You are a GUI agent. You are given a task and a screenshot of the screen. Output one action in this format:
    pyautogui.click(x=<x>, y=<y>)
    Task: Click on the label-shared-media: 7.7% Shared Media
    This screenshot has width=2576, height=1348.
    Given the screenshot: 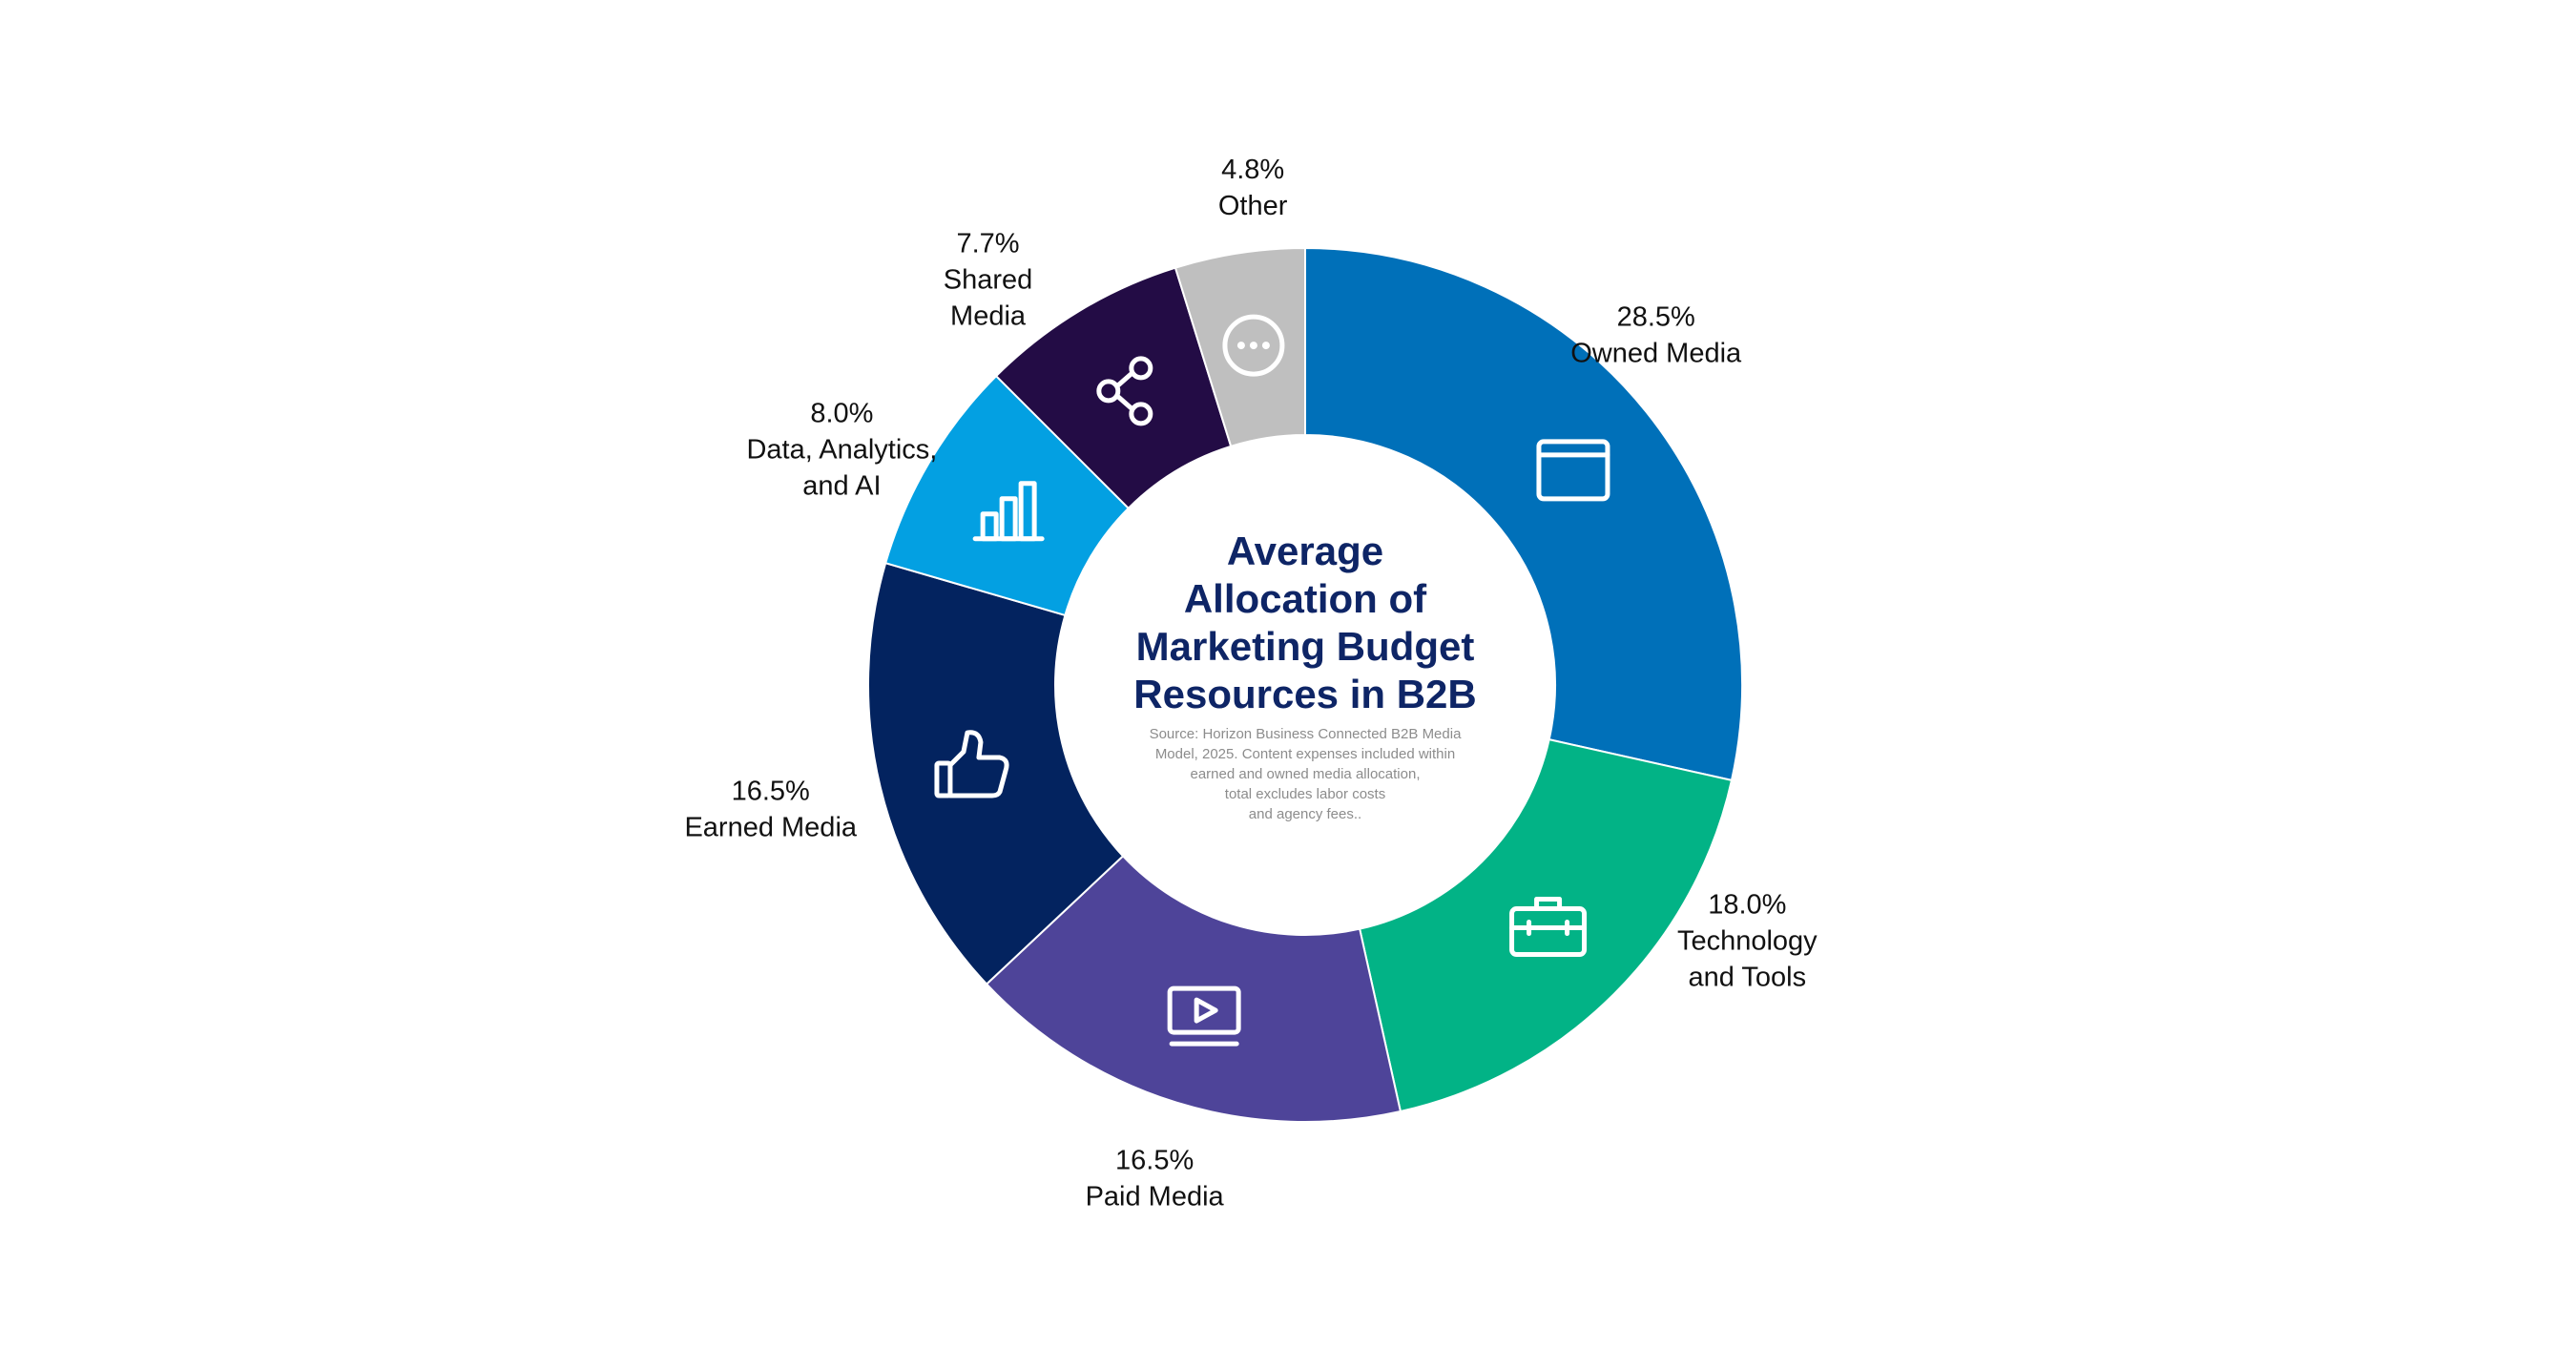 What is the action you would take?
    pyautogui.click(x=988, y=279)
    